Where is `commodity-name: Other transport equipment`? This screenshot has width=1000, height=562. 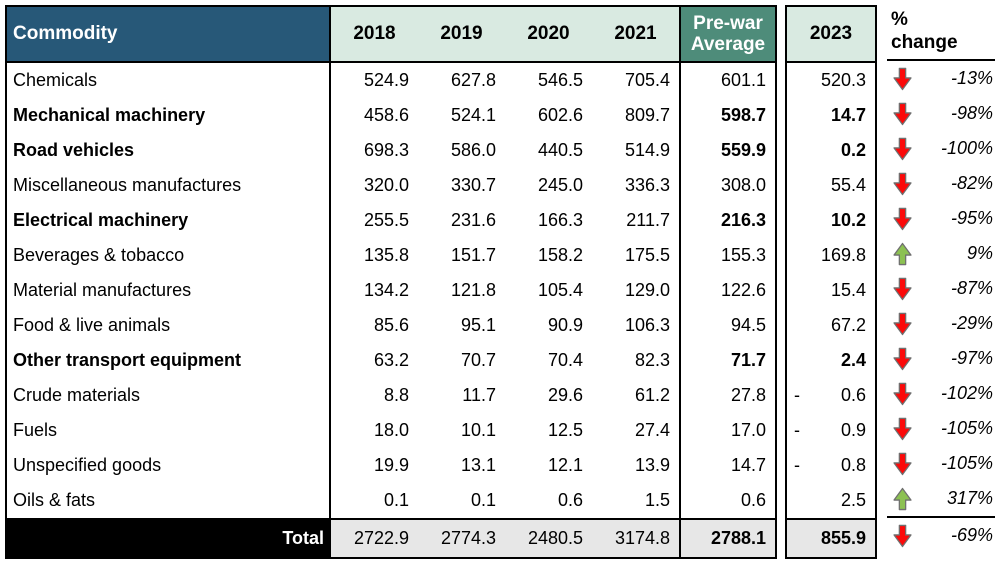
commodity-name: Other transport equipment is located at coordinates (169, 360).